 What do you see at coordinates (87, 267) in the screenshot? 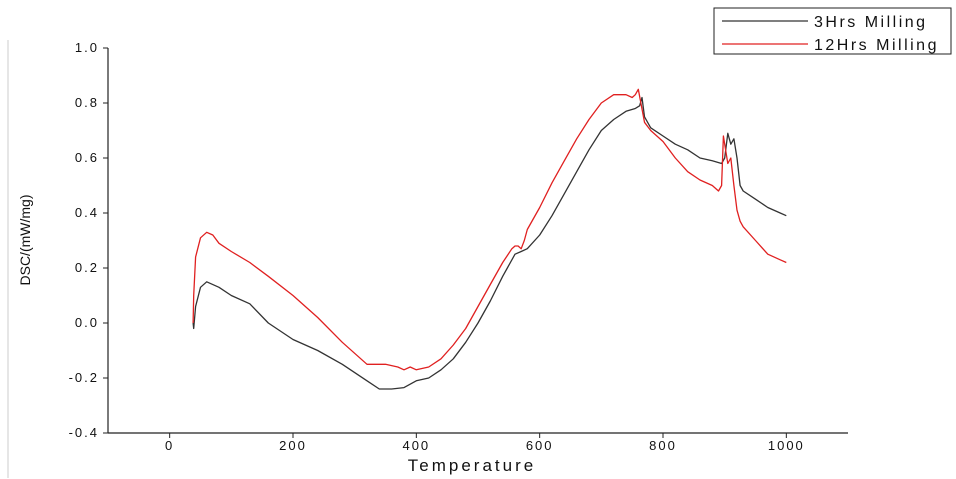
I see `y-tick-label: 0.2` at bounding box center [87, 267].